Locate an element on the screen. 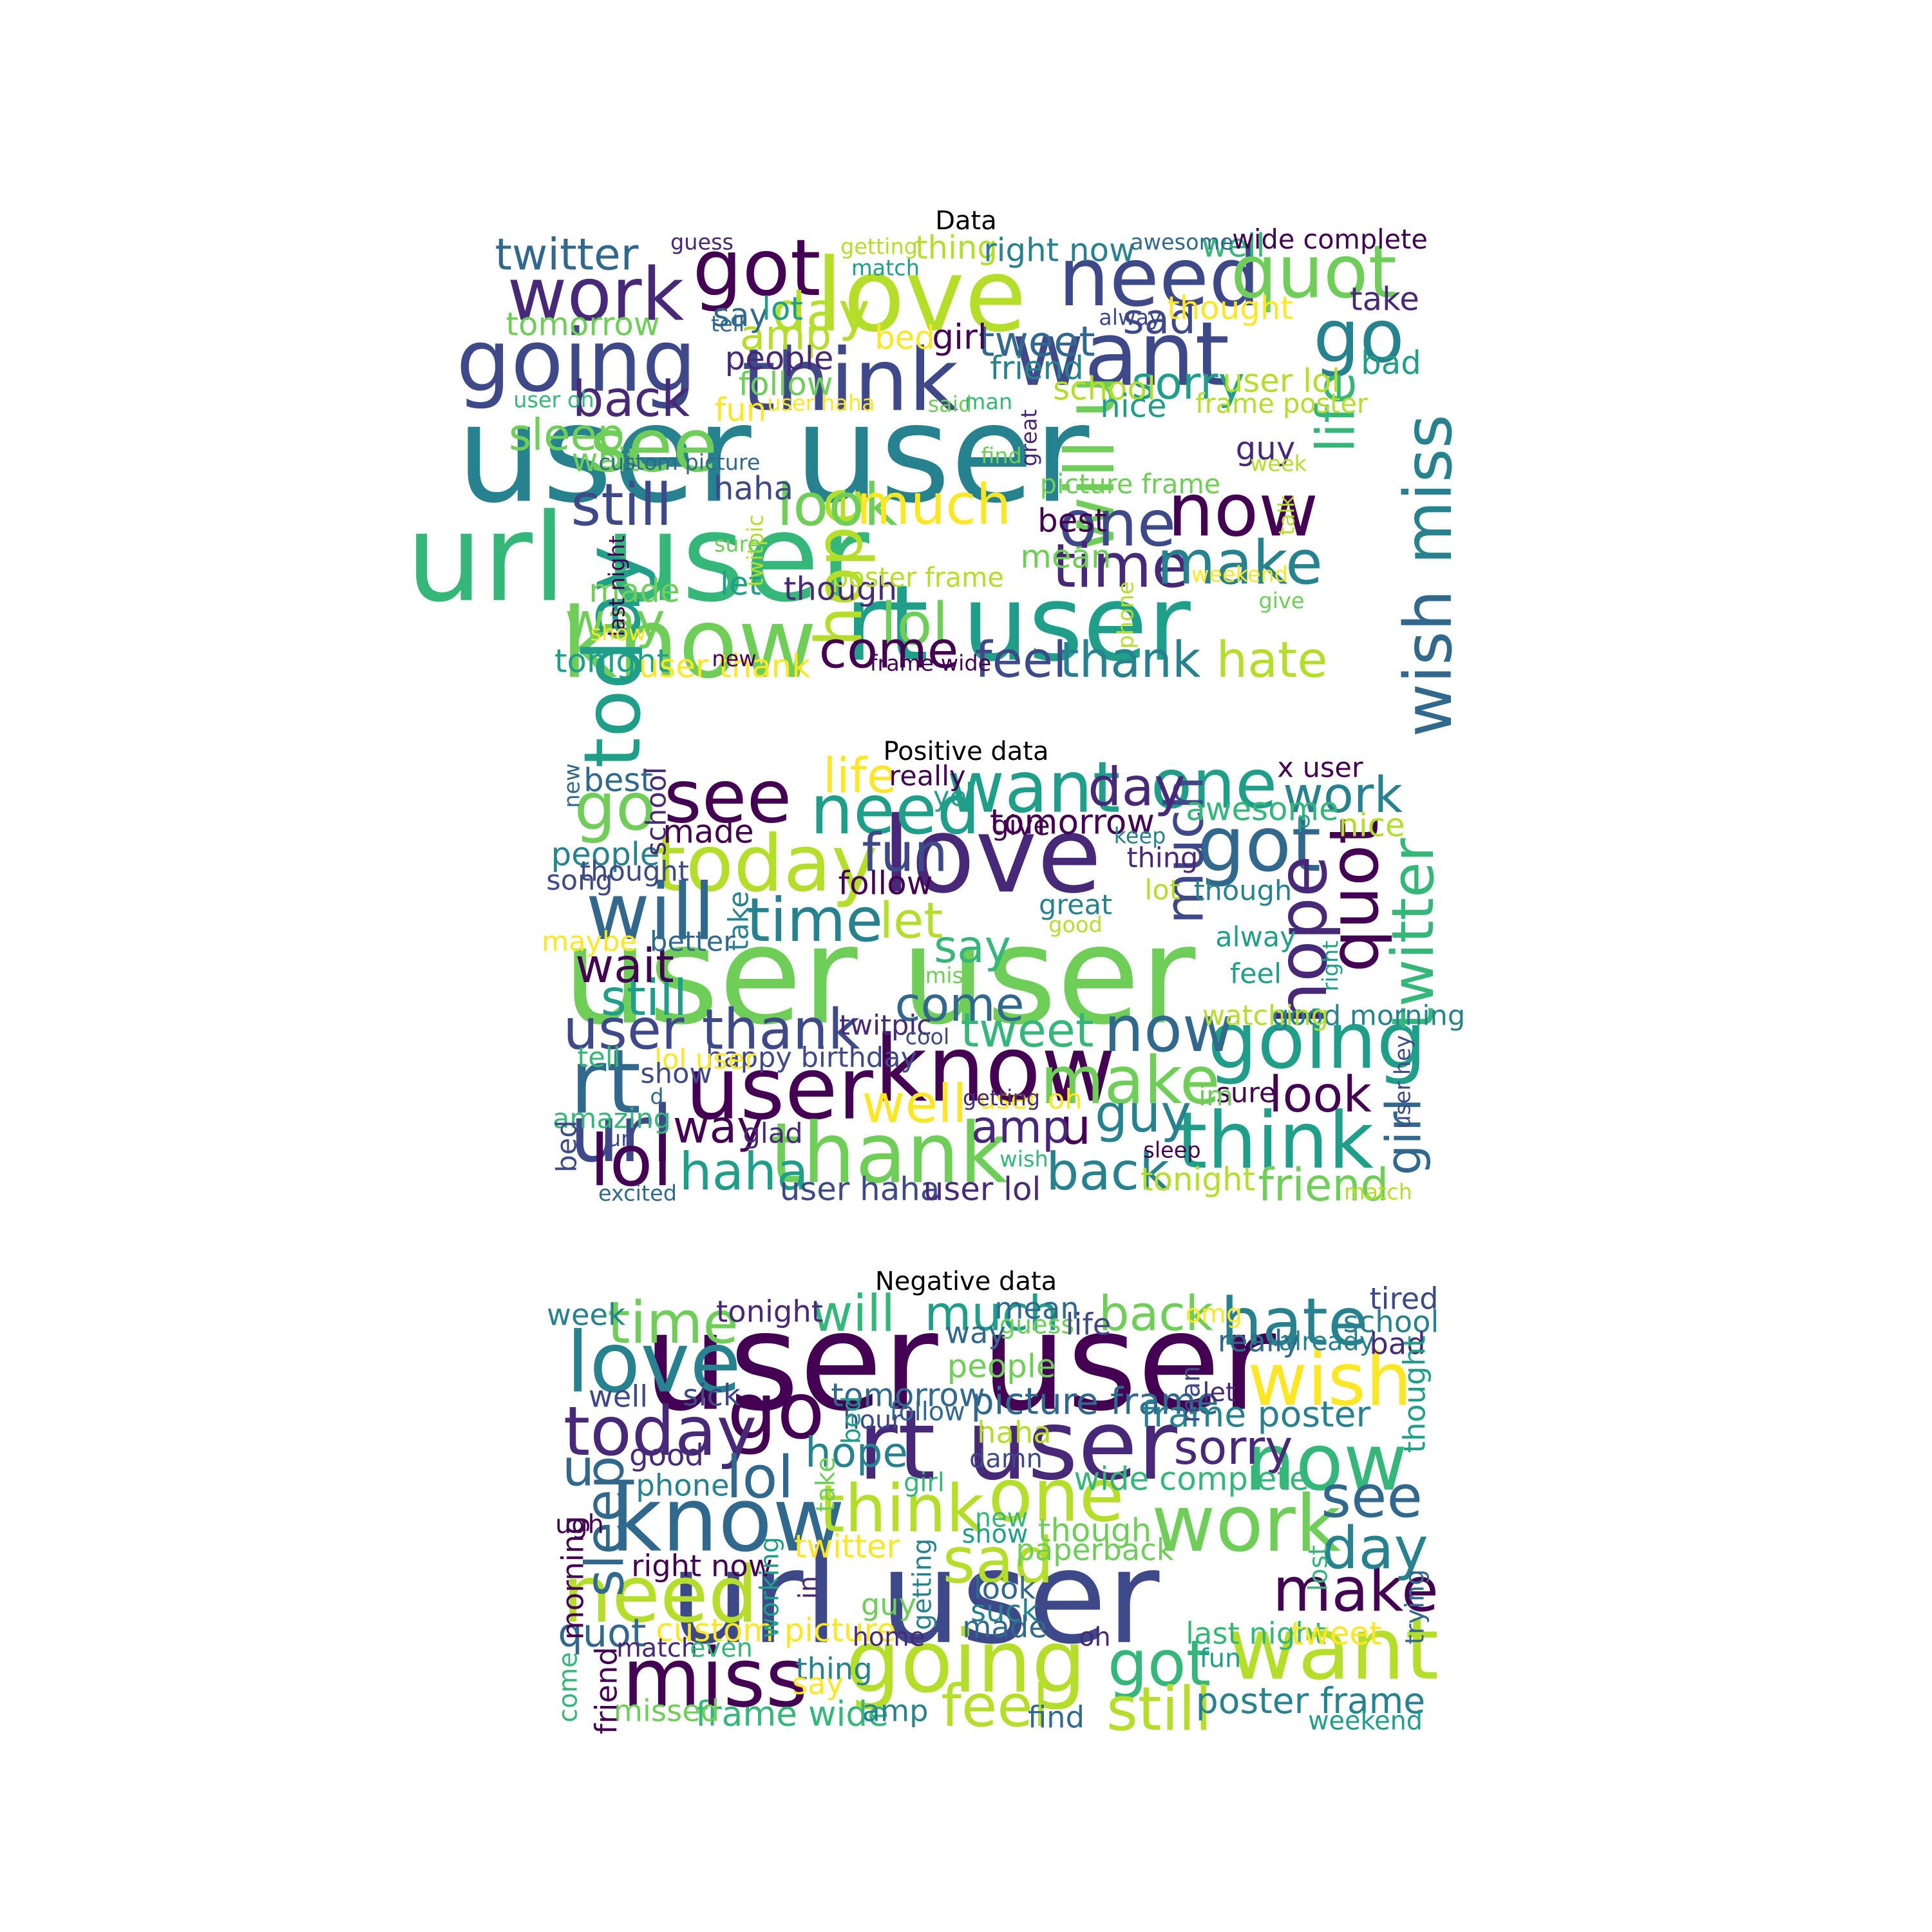  word-go: go is located at coordinates (615, 807).